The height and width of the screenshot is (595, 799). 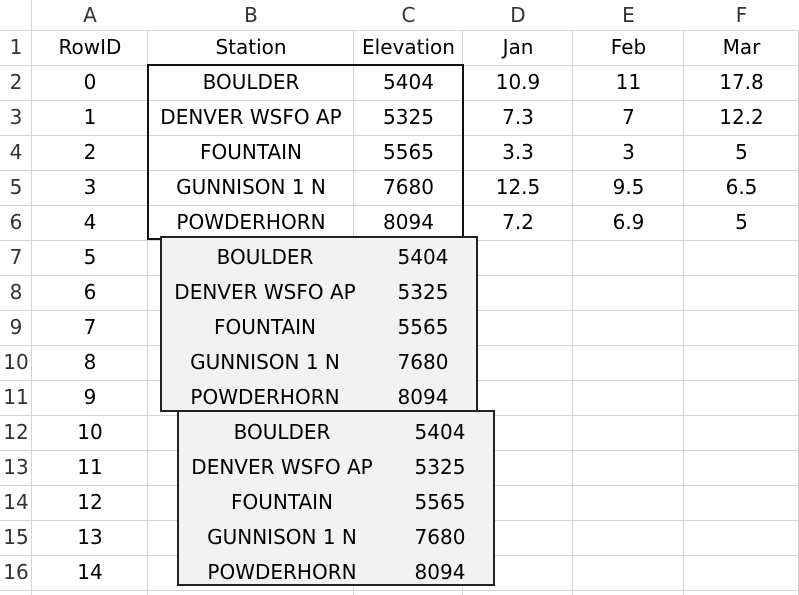 What do you see at coordinates (16, 47) in the screenshot?
I see `row-header: 1` at bounding box center [16, 47].